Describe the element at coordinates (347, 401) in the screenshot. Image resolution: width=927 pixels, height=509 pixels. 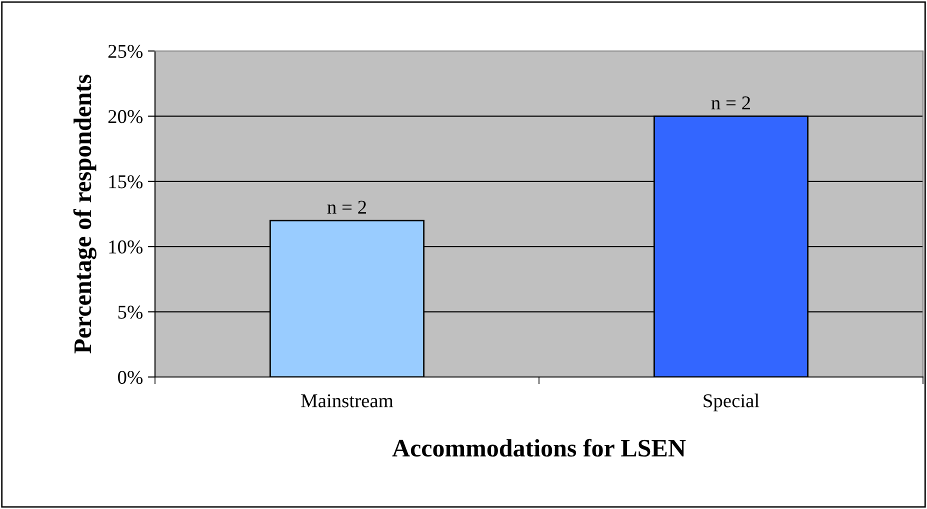
I see `x-tick-label: Mainstream` at that location.